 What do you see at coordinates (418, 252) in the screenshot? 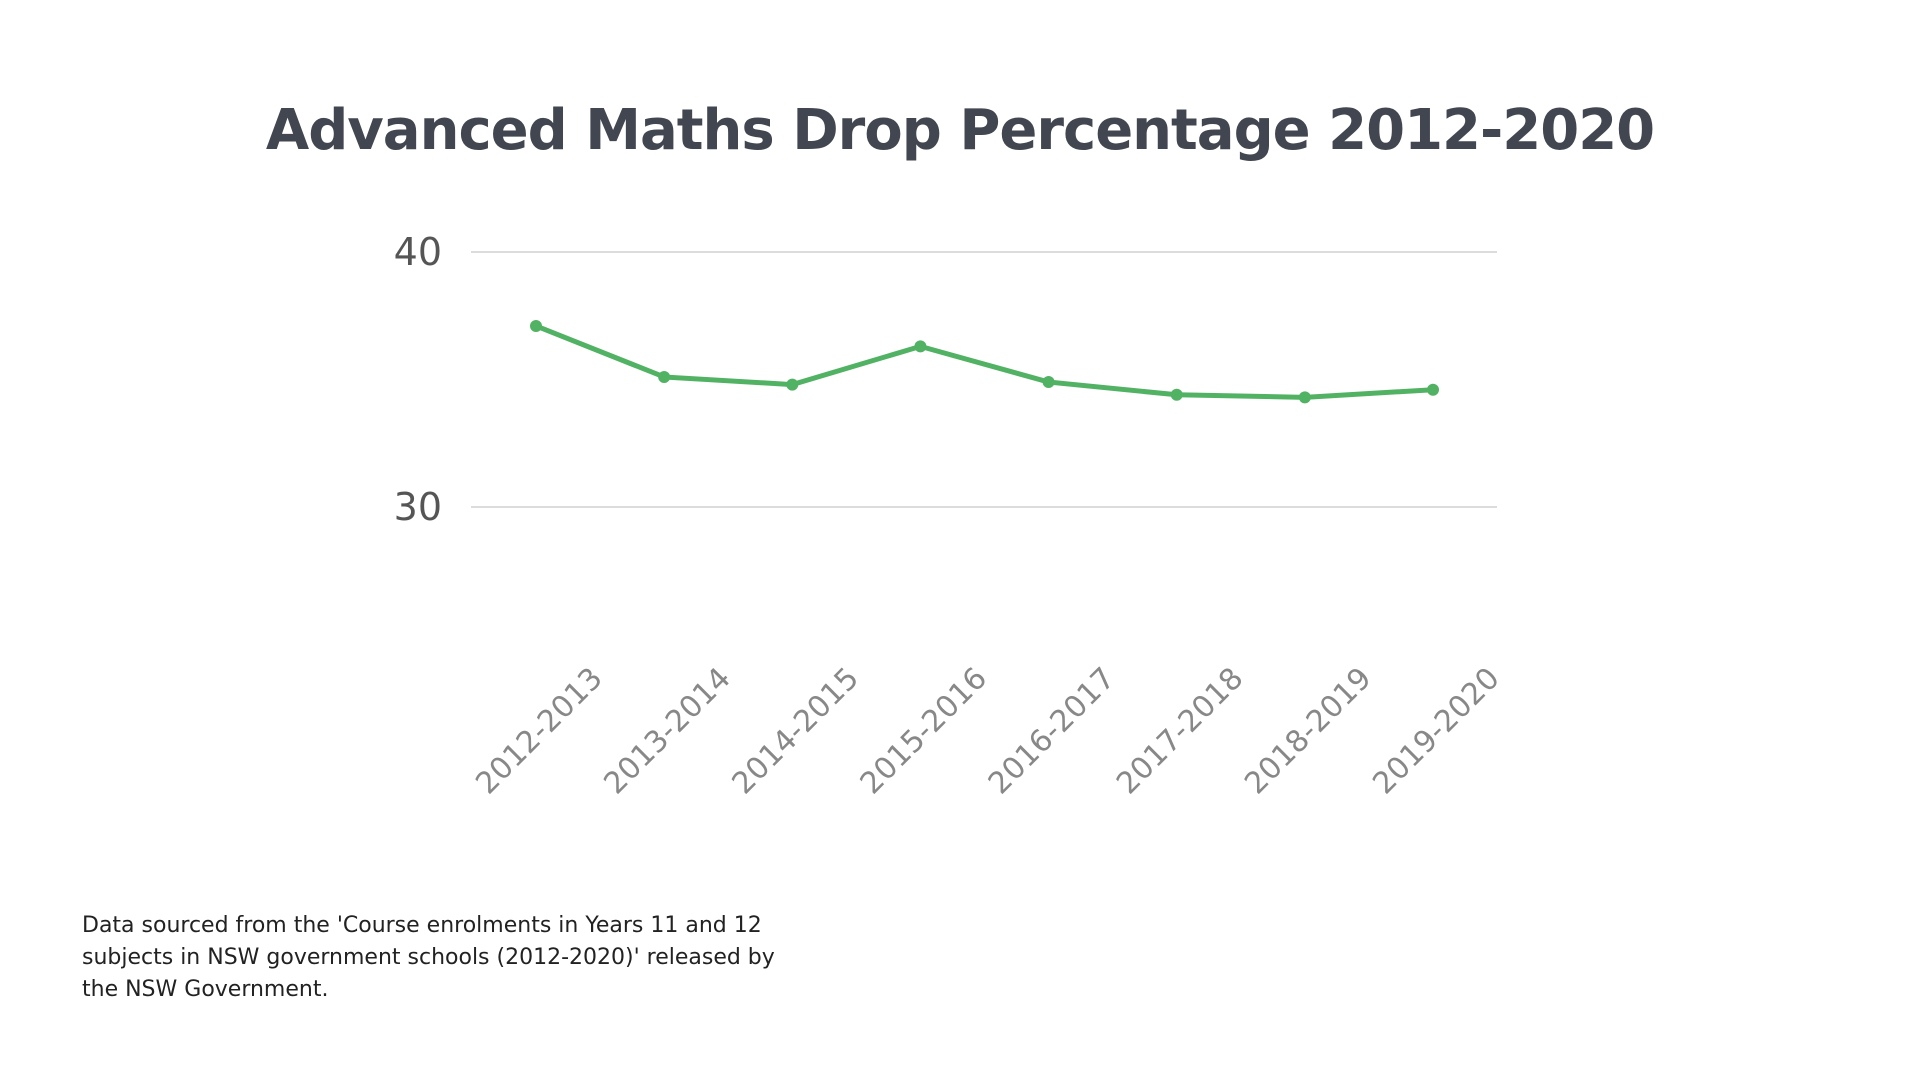
I see `y-tick-label: 40` at bounding box center [418, 252].